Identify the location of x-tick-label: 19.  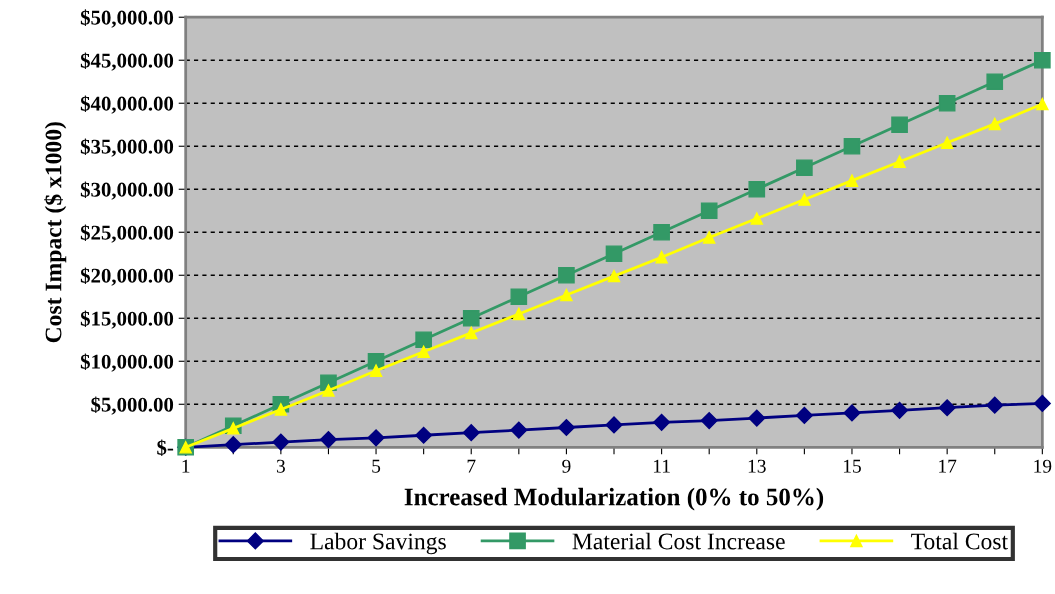
(1043, 466).